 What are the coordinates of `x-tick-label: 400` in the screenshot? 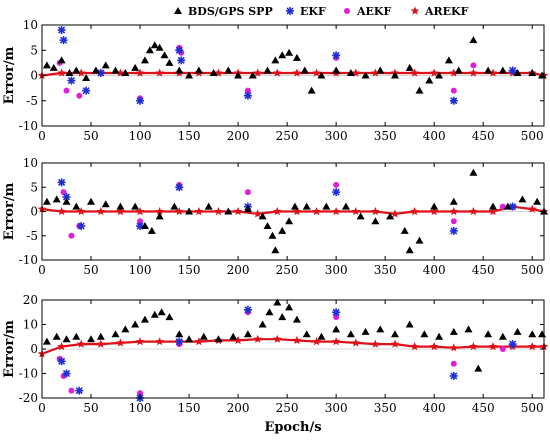 It's located at (434, 136).